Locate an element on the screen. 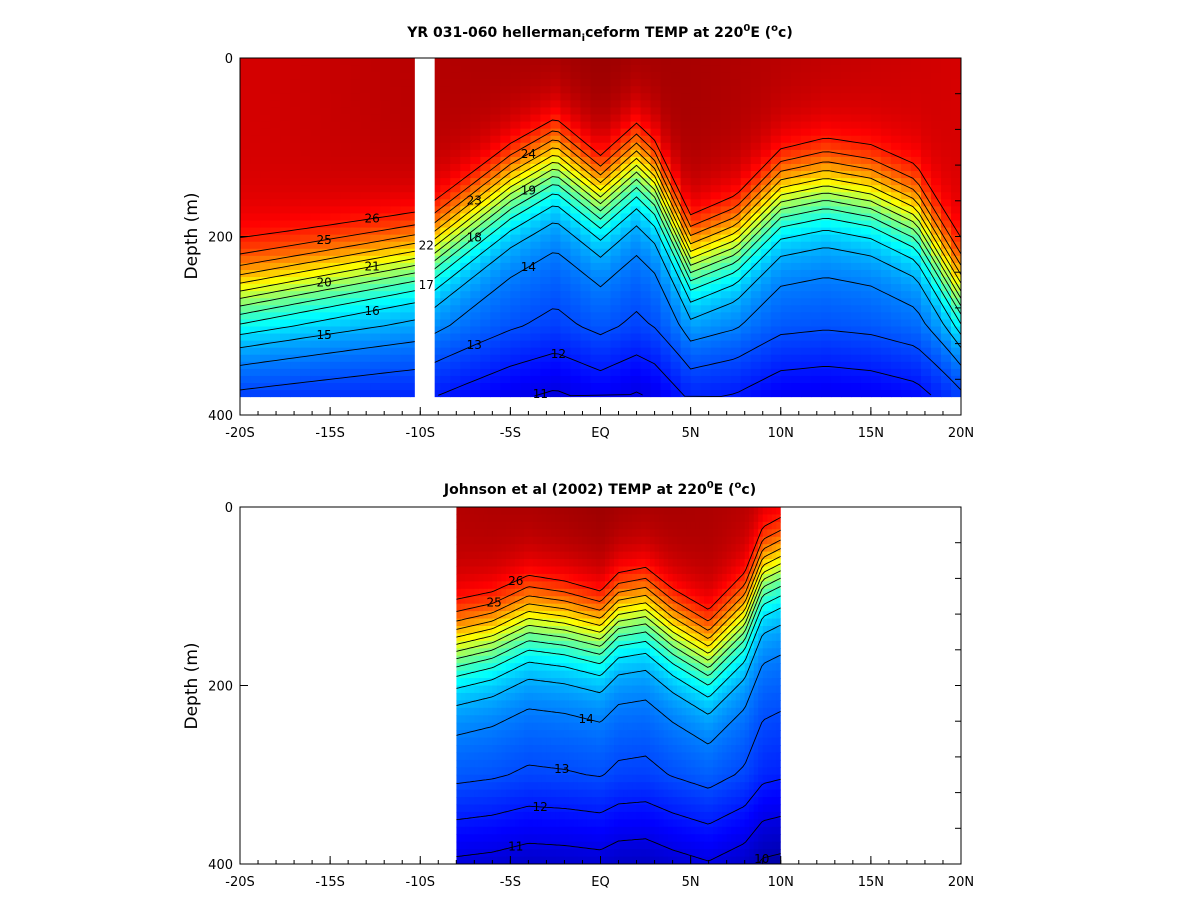 The width and height of the screenshot is (1200, 900). missing-data-band is located at coordinates (424, 236).